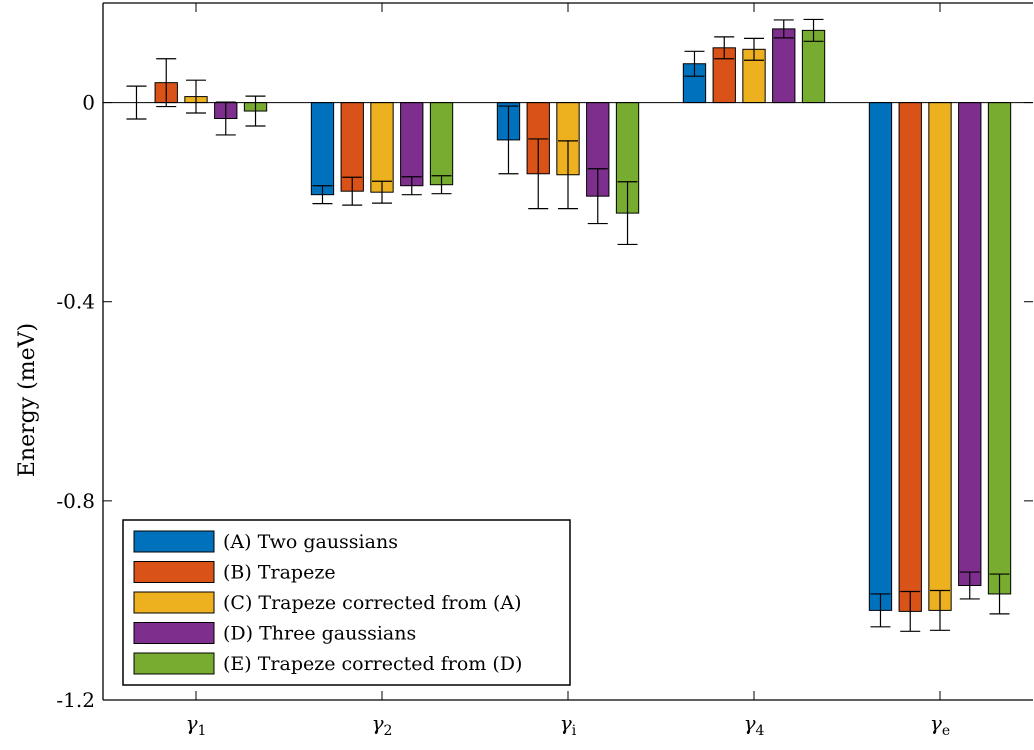  I want to click on x-tick-label: γ1, so click(196, 725).